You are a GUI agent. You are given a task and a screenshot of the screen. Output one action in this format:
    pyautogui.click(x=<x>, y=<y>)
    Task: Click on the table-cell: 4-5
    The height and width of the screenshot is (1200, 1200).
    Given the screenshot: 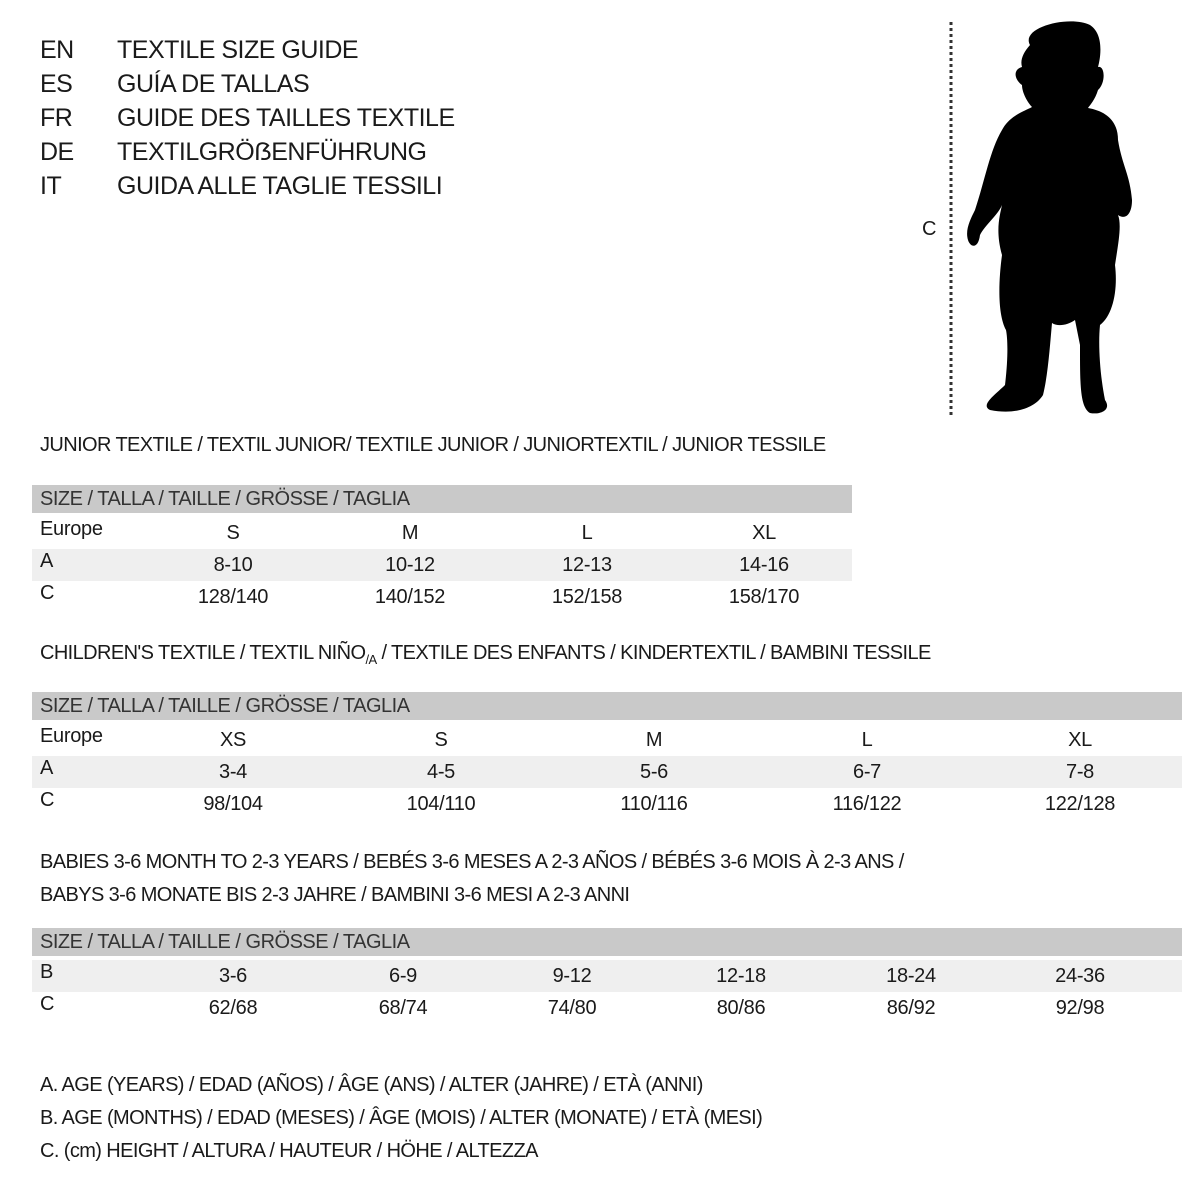 What is the action you would take?
    pyautogui.click(x=441, y=772)
    